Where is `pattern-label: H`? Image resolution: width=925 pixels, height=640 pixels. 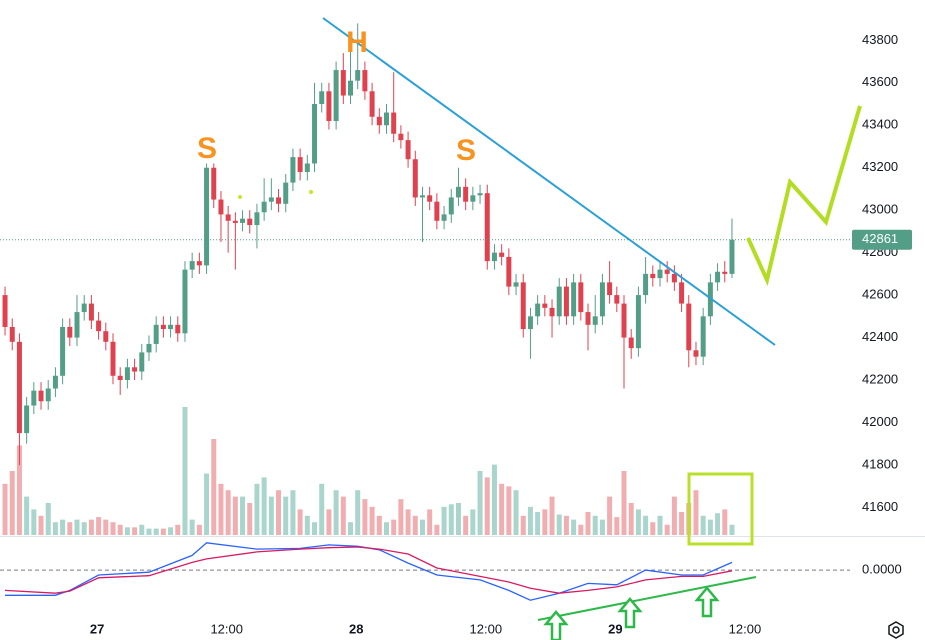
pattern-label: H is located at coordinates (357, 42).